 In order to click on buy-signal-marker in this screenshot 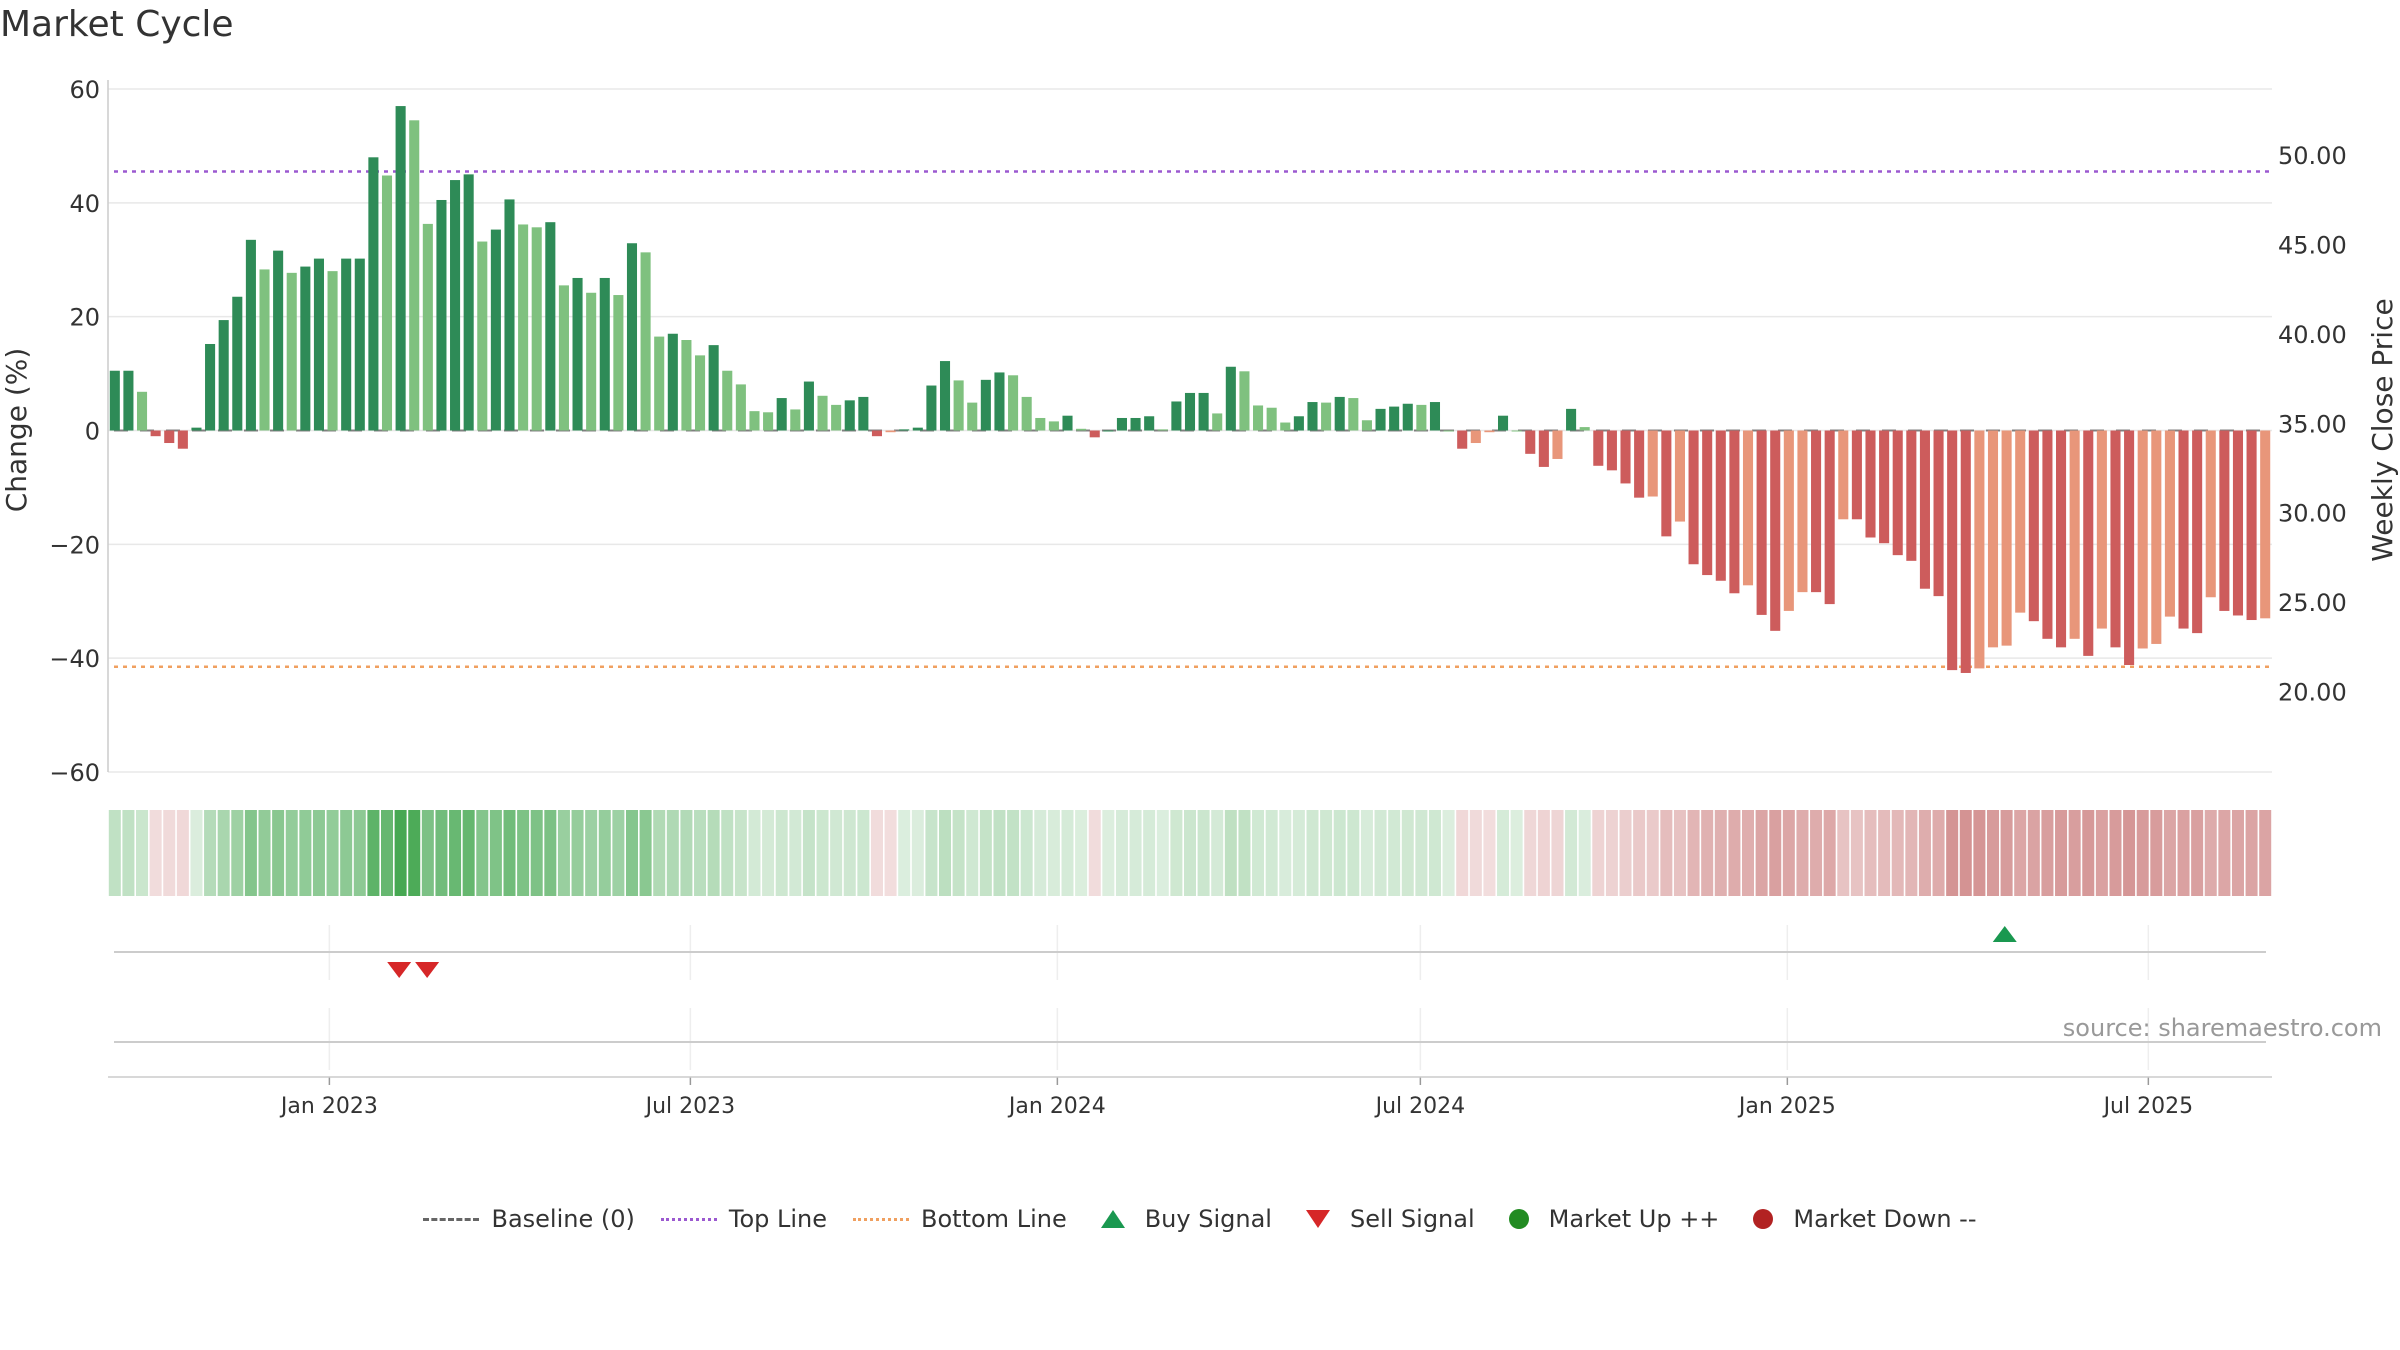, I will do `click(2004, 934)`.